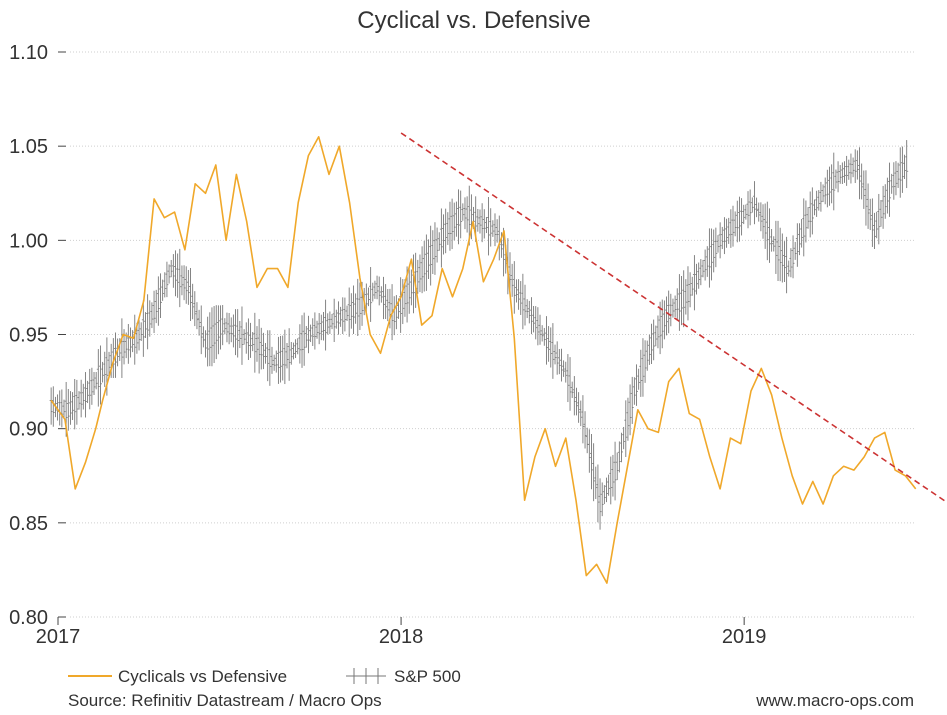 Image resolution: width=947 pixels, height=715 pixels. Describe the element at coordinates (744, 637) in the screenshot. I see `x-tick-label: 2019` at that location.